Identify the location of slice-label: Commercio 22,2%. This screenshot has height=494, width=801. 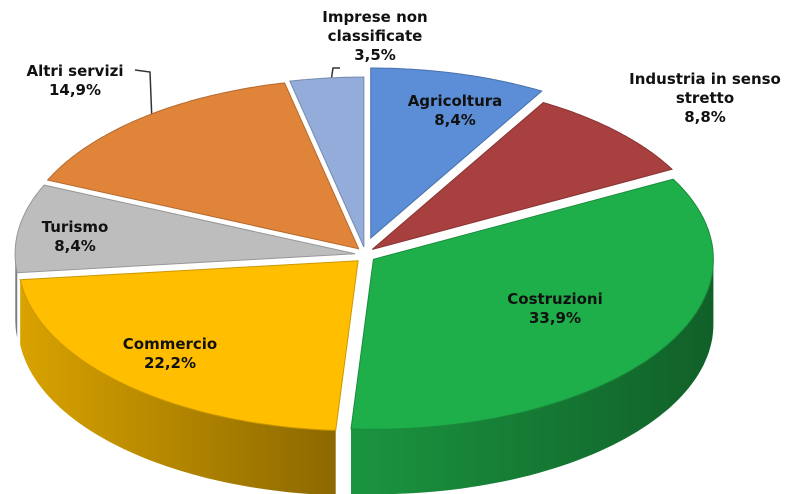
(170, 354).